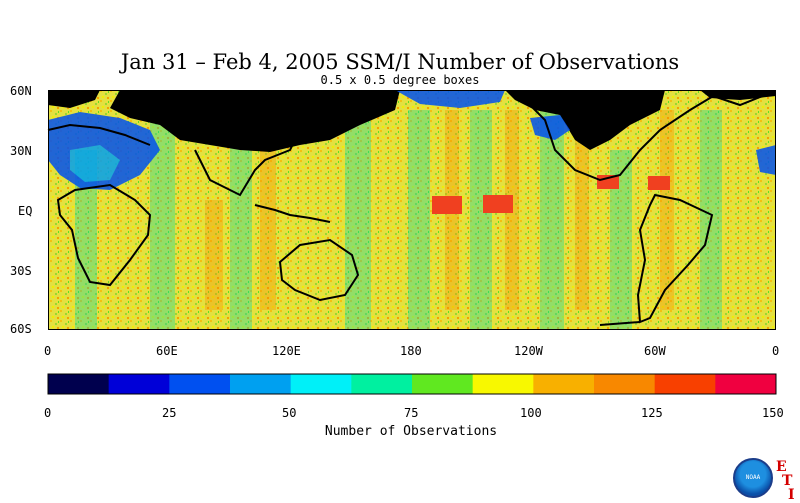 The height and width of the screenshot is (503, 800). Describe the element at coordinates (411, 431) in the screenshot. I see `colorbar-title: Number of Observations` at that location.